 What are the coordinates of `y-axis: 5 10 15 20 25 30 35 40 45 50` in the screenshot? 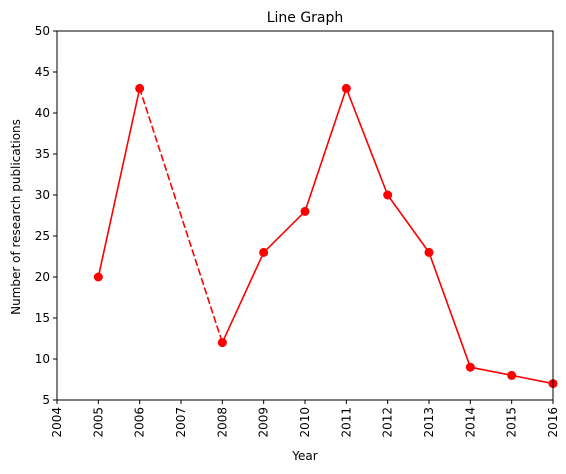 It's located at (46, 215).